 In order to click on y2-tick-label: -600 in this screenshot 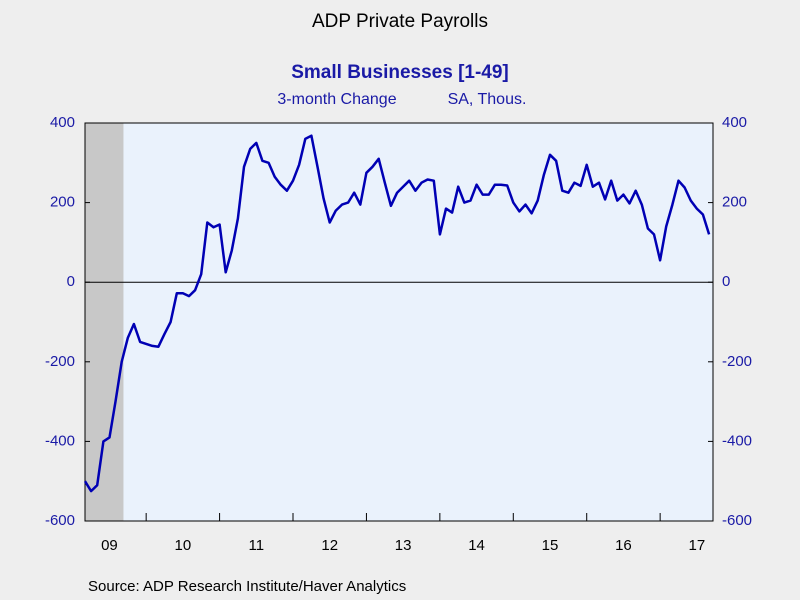, I will do `click(737, 520)`.